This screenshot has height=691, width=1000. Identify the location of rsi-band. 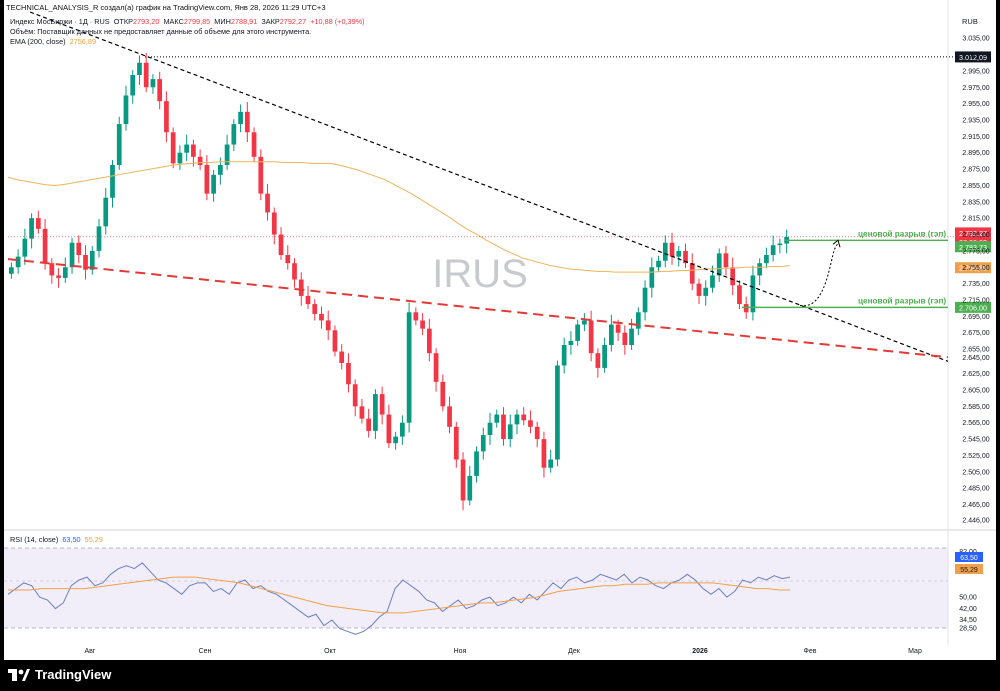
(476, 588).